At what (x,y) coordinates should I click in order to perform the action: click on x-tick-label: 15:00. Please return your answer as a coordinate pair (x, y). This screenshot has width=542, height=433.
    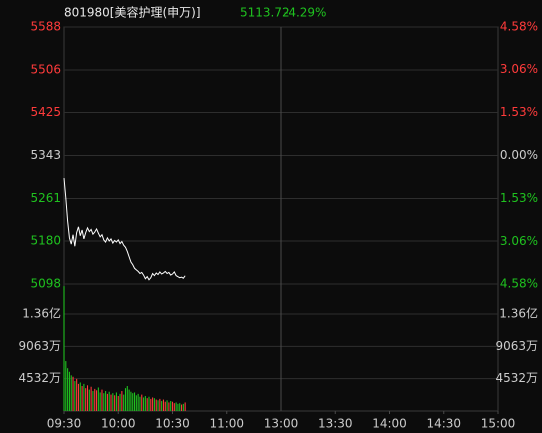
    Looking at the image, I should click on (498, 424).